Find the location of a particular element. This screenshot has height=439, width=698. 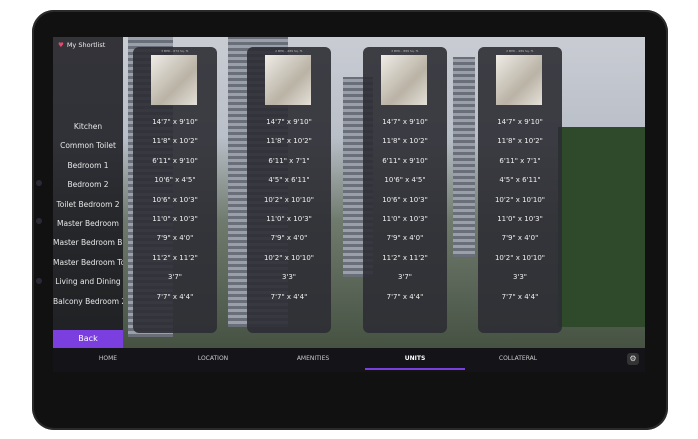

row-label: Master Bedroom To is located at coordinates (88, 262).